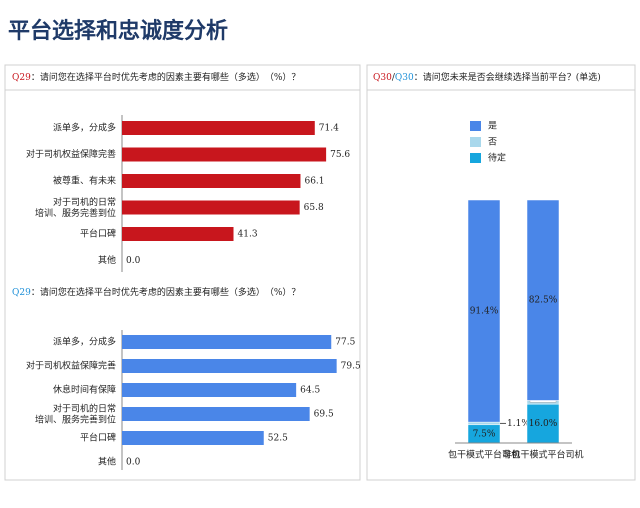 The image size is (640, 508). Describe the element at coordinates (518, 424) in the screenshot. I see `value-label: 1.1%` at that location.